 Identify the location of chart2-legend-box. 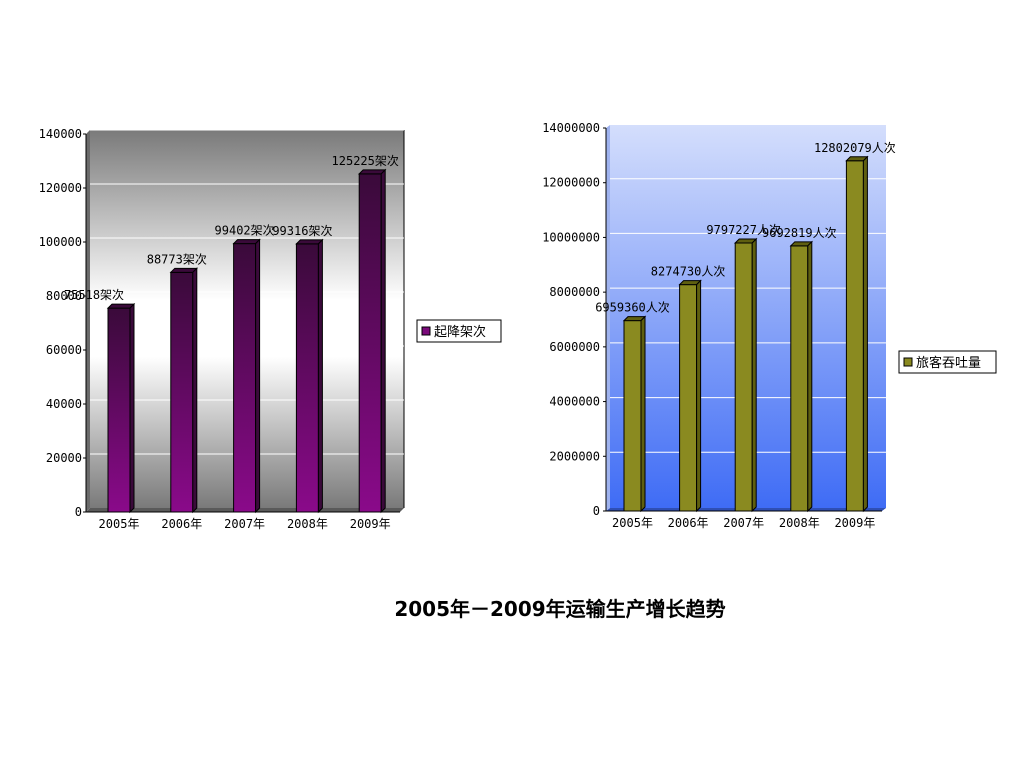
(947, 362).